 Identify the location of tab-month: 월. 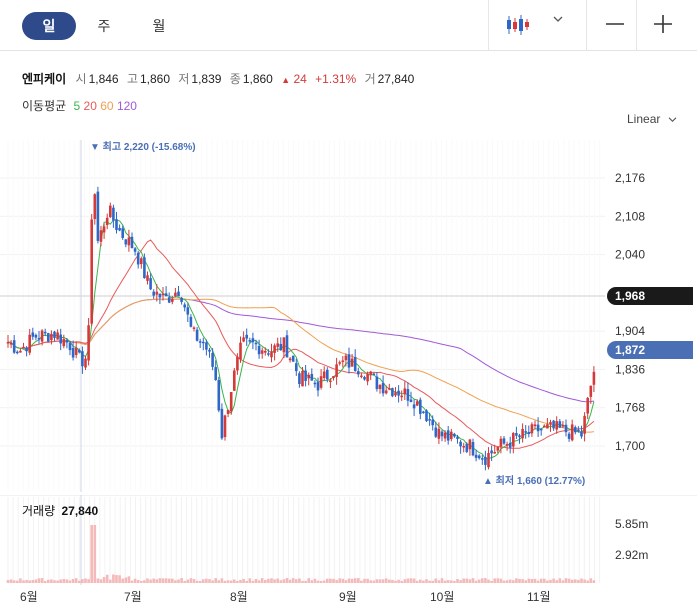
(159, 26).